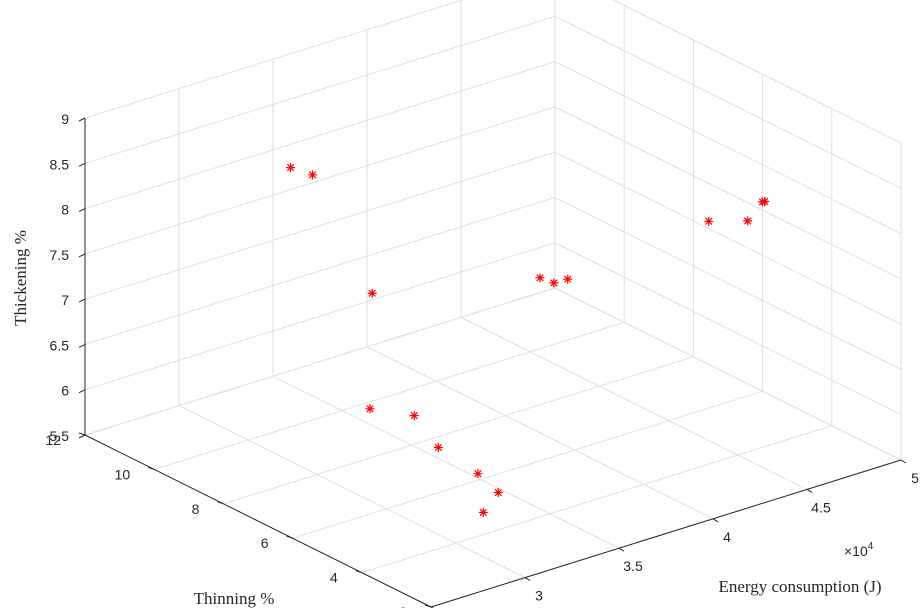 This screenshot has height=608, width=920. Describe the element at coordinates (821, 507) in the screenshot. I see `x-tick-label: 4.5` at that location.